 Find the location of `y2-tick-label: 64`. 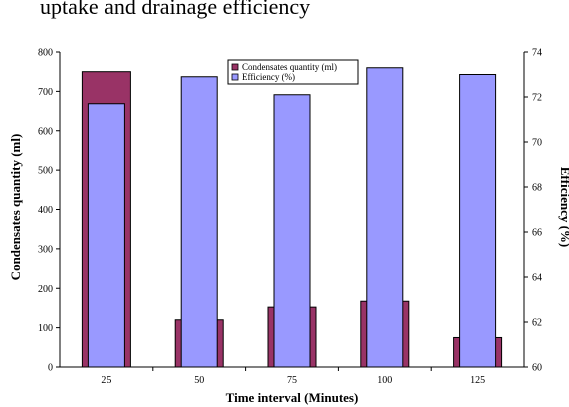

y2-tick-label: 64 is located at coordinates (537, 278).